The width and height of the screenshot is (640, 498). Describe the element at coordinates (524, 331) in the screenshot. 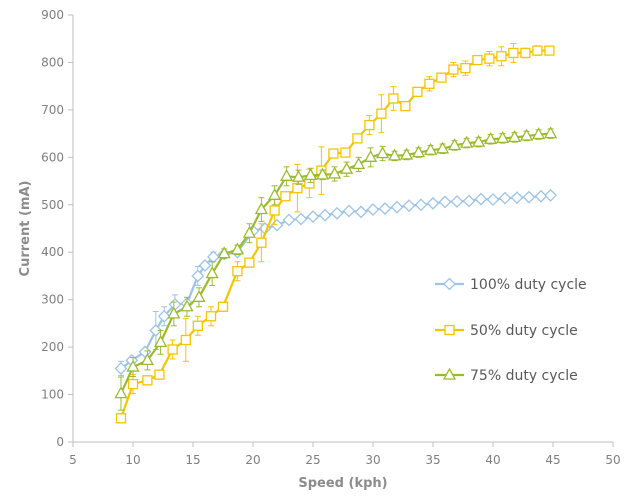

I see `legend-label: 50% duty cycle` at that location.